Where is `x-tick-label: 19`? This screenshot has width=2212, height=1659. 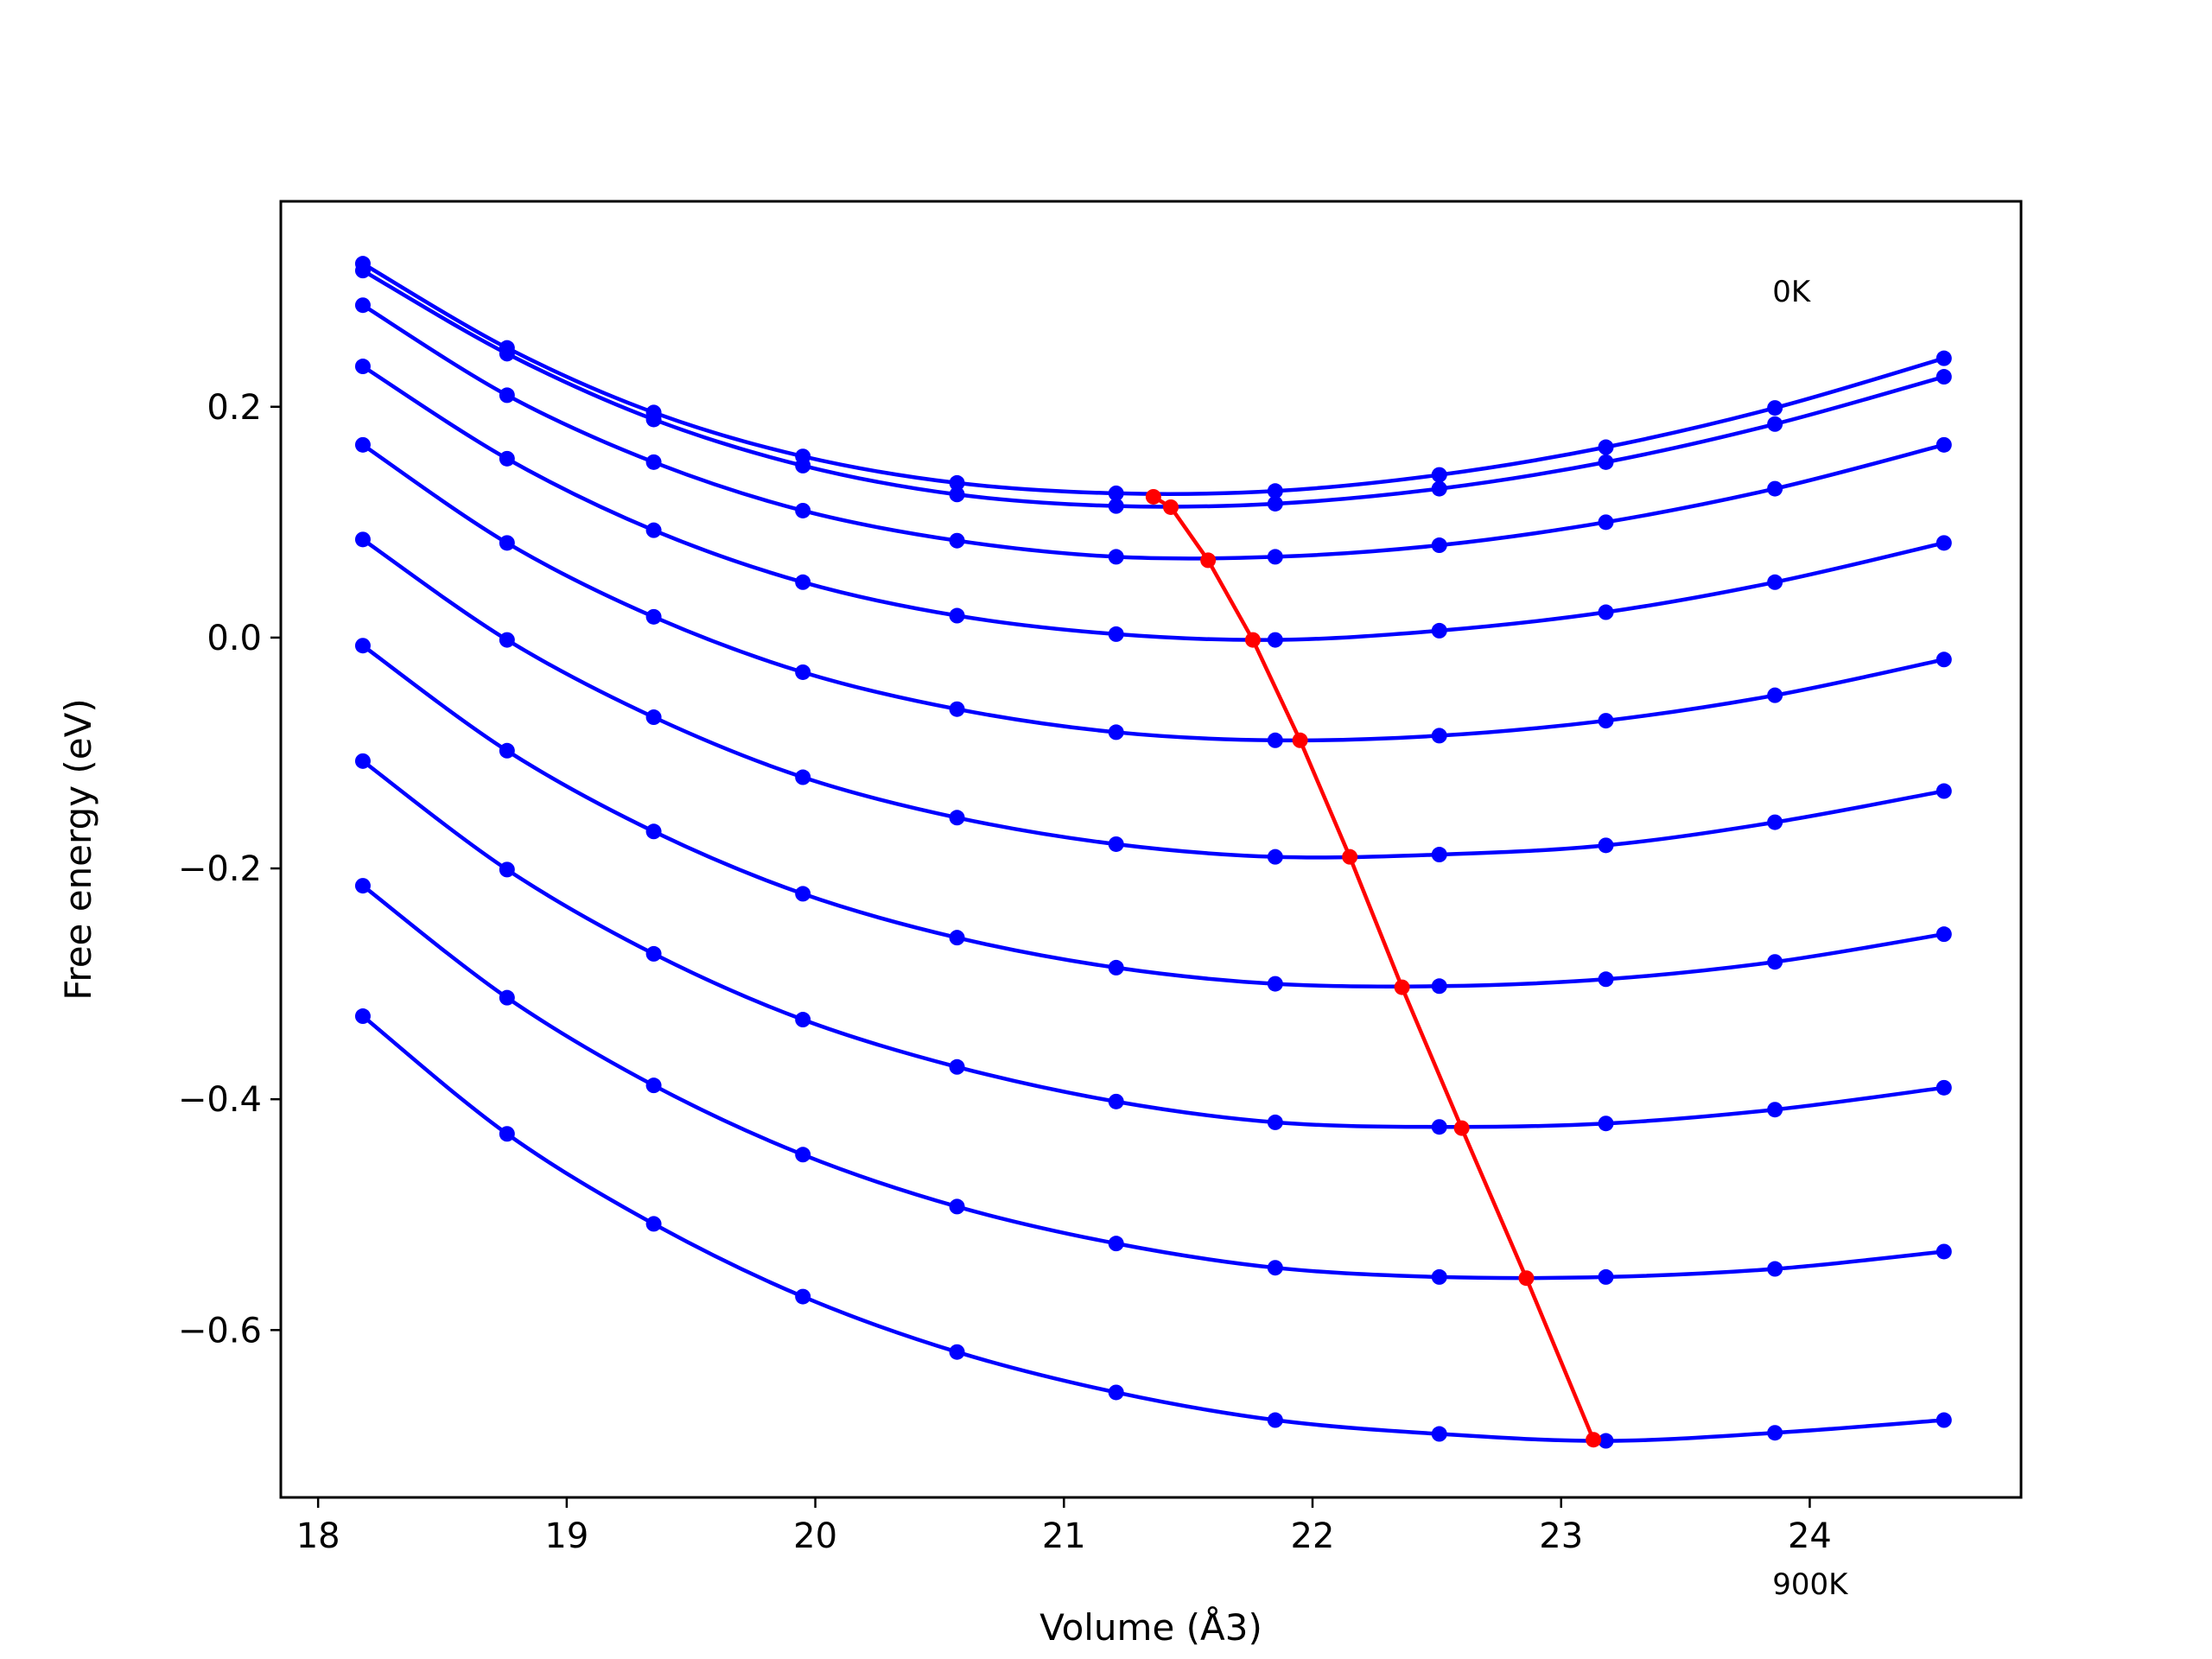
x-tick-label: 19 is located at coordinates (566, 1536).